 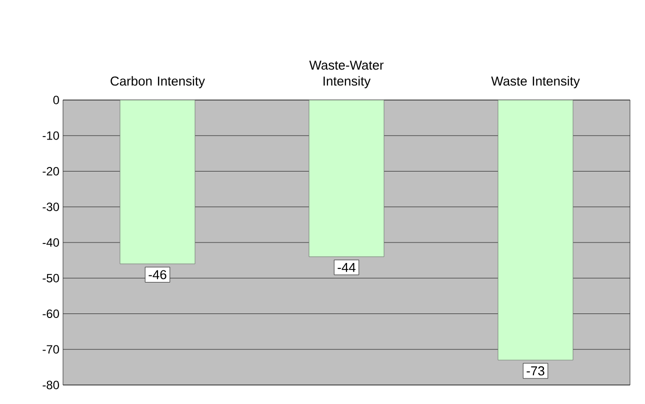 I want to click on y-tick-label: -20, so click(x=51, y=171).